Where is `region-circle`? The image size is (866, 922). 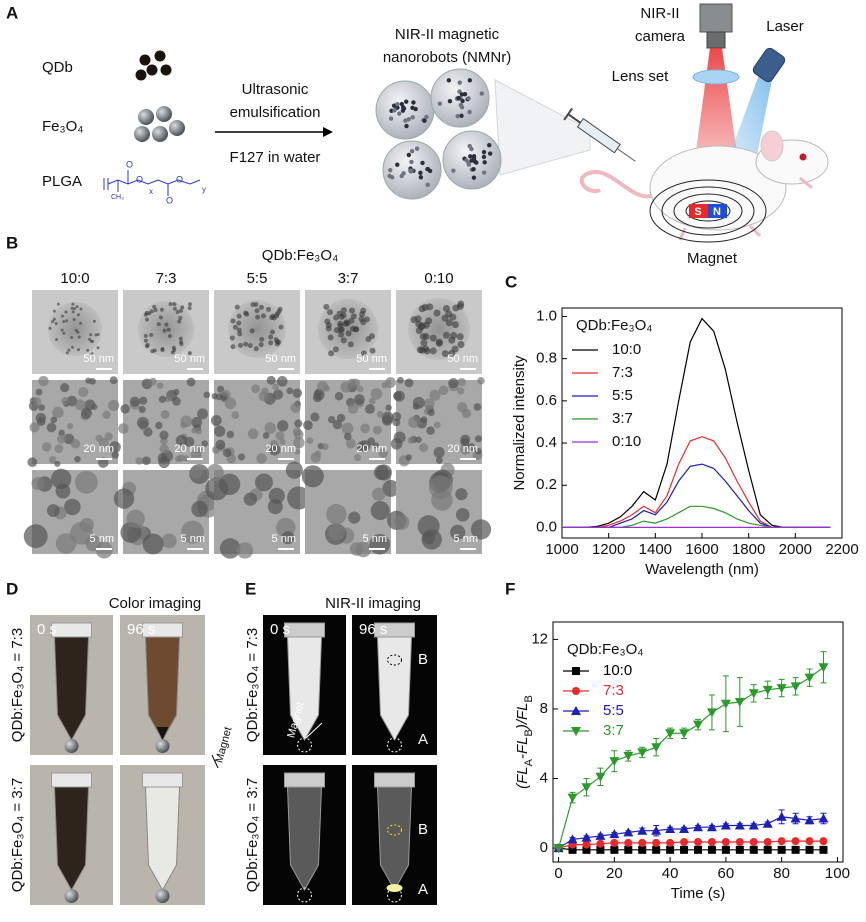
region-circle is located at coordinates (394, 830).